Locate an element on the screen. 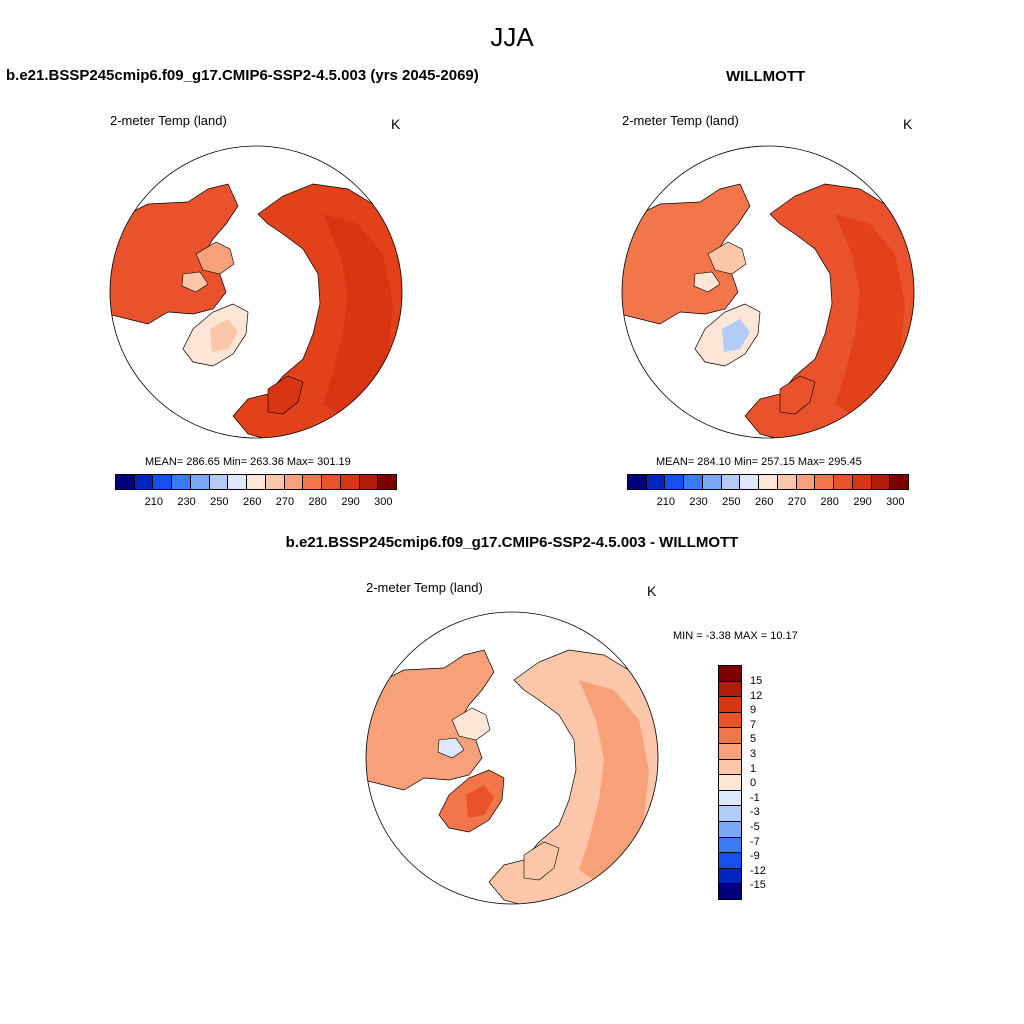 Image resolution: width=1024 pixels, height=1024 pixels. colorbar-tick-label: 3 is located at coordinates (753, 754).